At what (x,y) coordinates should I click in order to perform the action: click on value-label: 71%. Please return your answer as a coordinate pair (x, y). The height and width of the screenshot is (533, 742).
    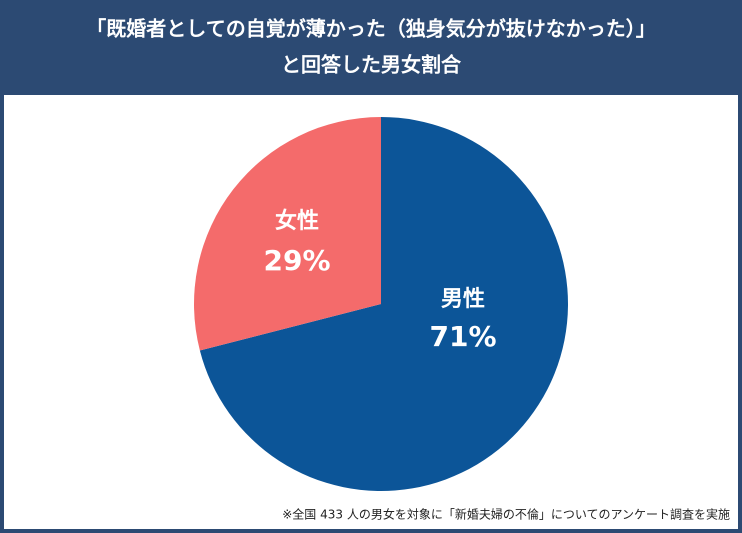
    Looking at the image, I should click on (462, 336).